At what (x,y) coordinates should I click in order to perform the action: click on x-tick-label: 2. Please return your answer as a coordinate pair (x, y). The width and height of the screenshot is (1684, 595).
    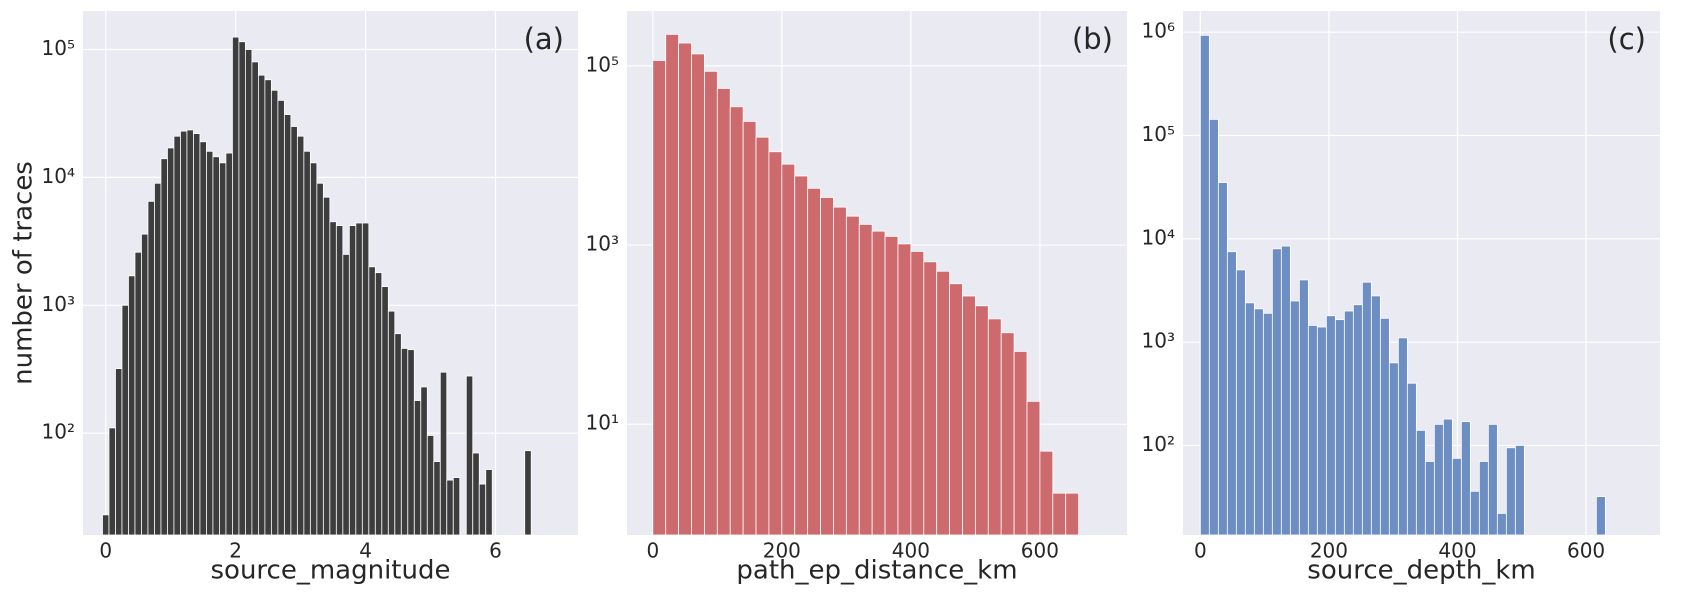
    Looking at the image, I should click on (235, 551).